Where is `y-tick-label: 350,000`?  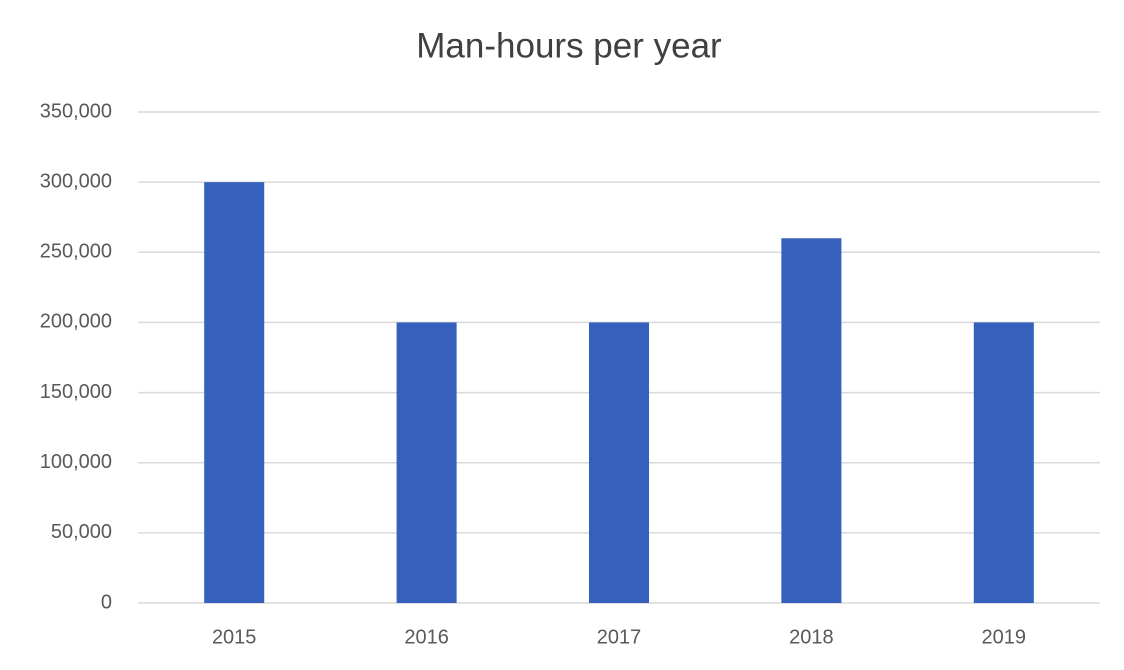 y-tick-label: 350,000 is located at coordinates (76, 111).